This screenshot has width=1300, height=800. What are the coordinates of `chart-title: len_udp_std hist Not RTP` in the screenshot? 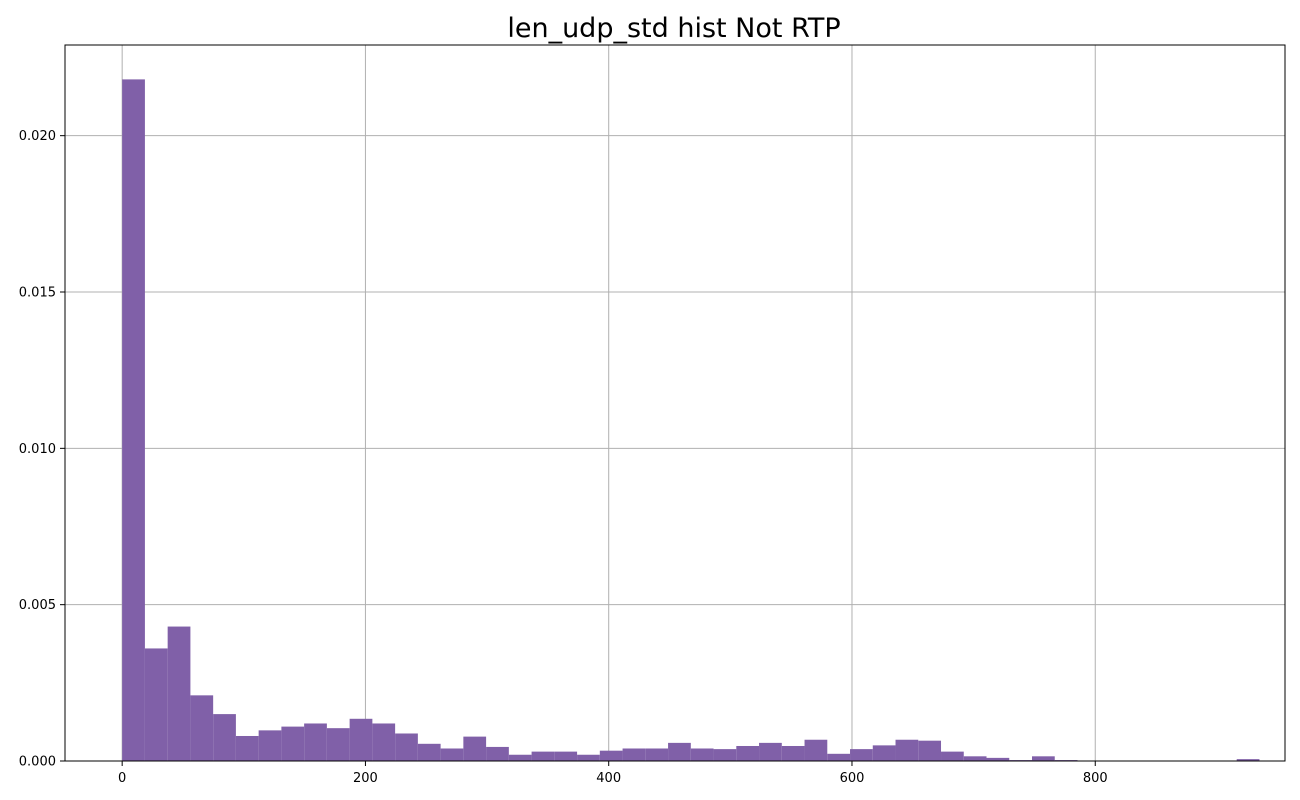 It's located at (673, 28).